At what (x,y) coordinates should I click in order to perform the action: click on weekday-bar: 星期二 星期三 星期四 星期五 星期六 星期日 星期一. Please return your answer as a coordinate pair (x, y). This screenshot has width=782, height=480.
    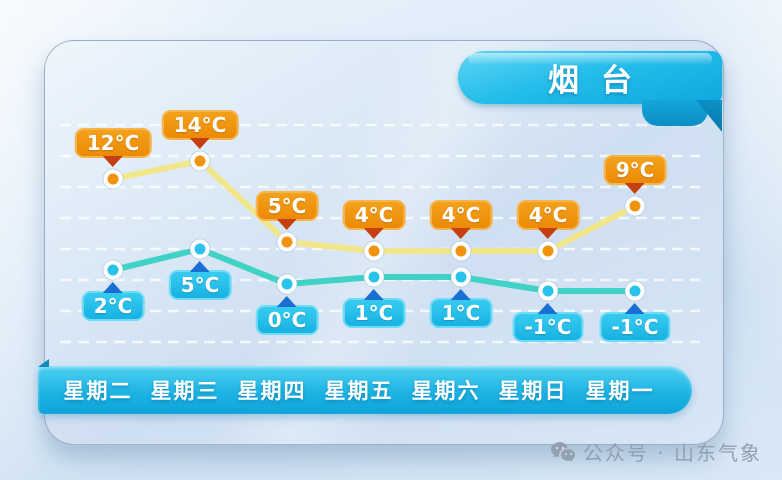
    Looking at the image, I should click on (365, 386).